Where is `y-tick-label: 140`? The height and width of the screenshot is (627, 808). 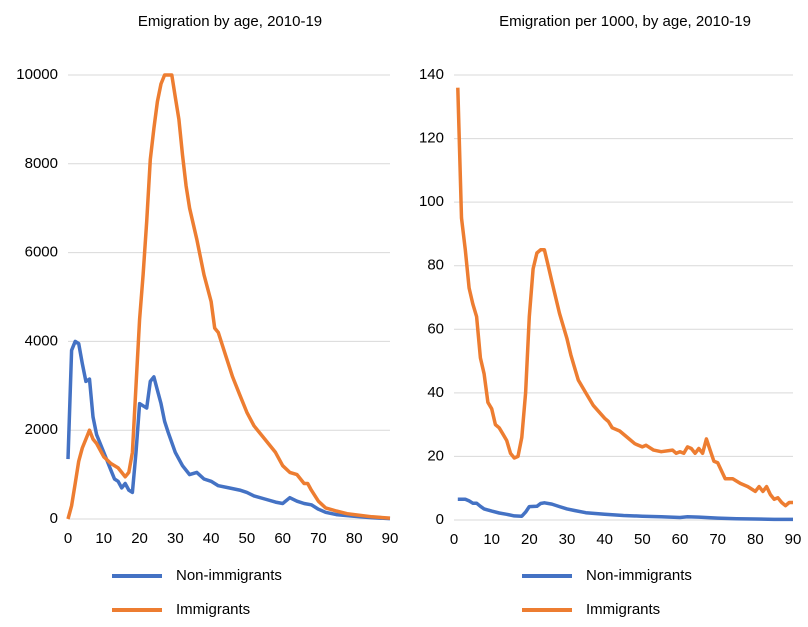
y-tick-label: 140 is located at coordinates (431, 74).